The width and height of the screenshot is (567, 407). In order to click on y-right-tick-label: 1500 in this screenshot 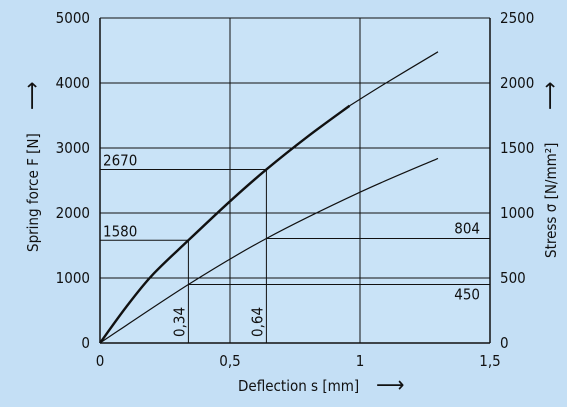, I will do `click(517, 148)`.